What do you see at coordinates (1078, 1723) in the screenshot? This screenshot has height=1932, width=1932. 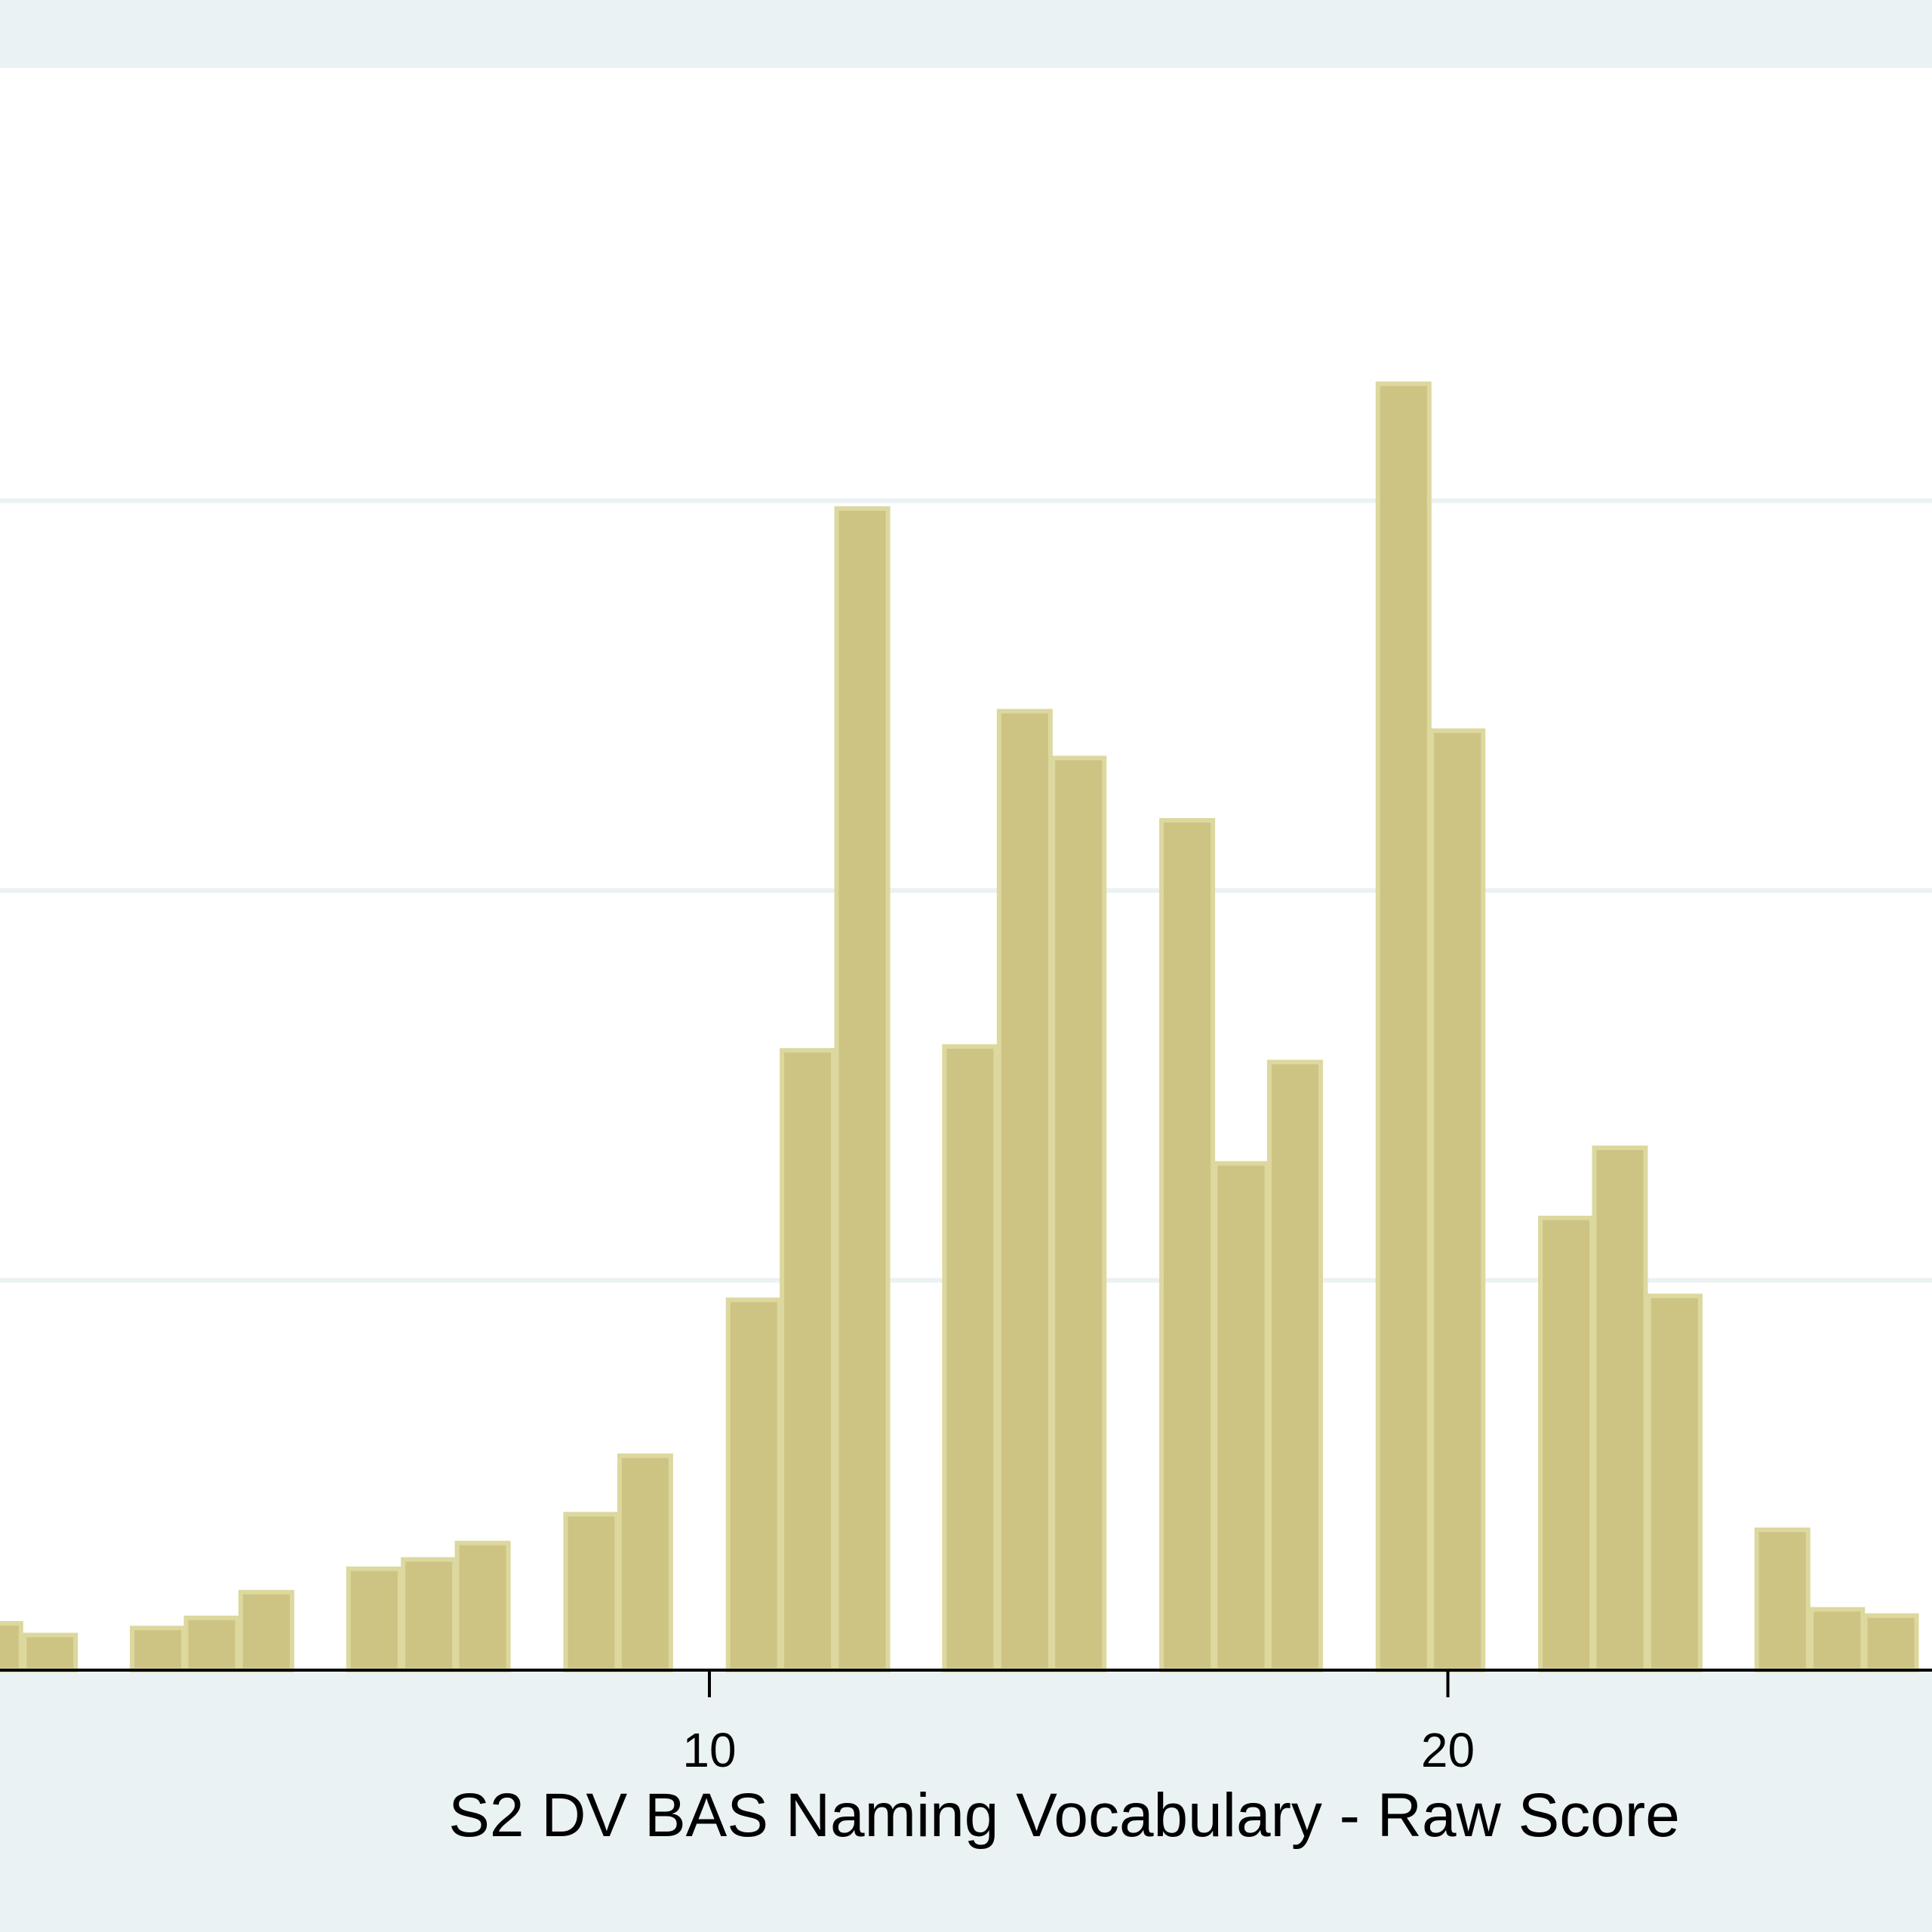 I see `x-axis-ticks: 10 20` at bounding box center [1078, 1723].